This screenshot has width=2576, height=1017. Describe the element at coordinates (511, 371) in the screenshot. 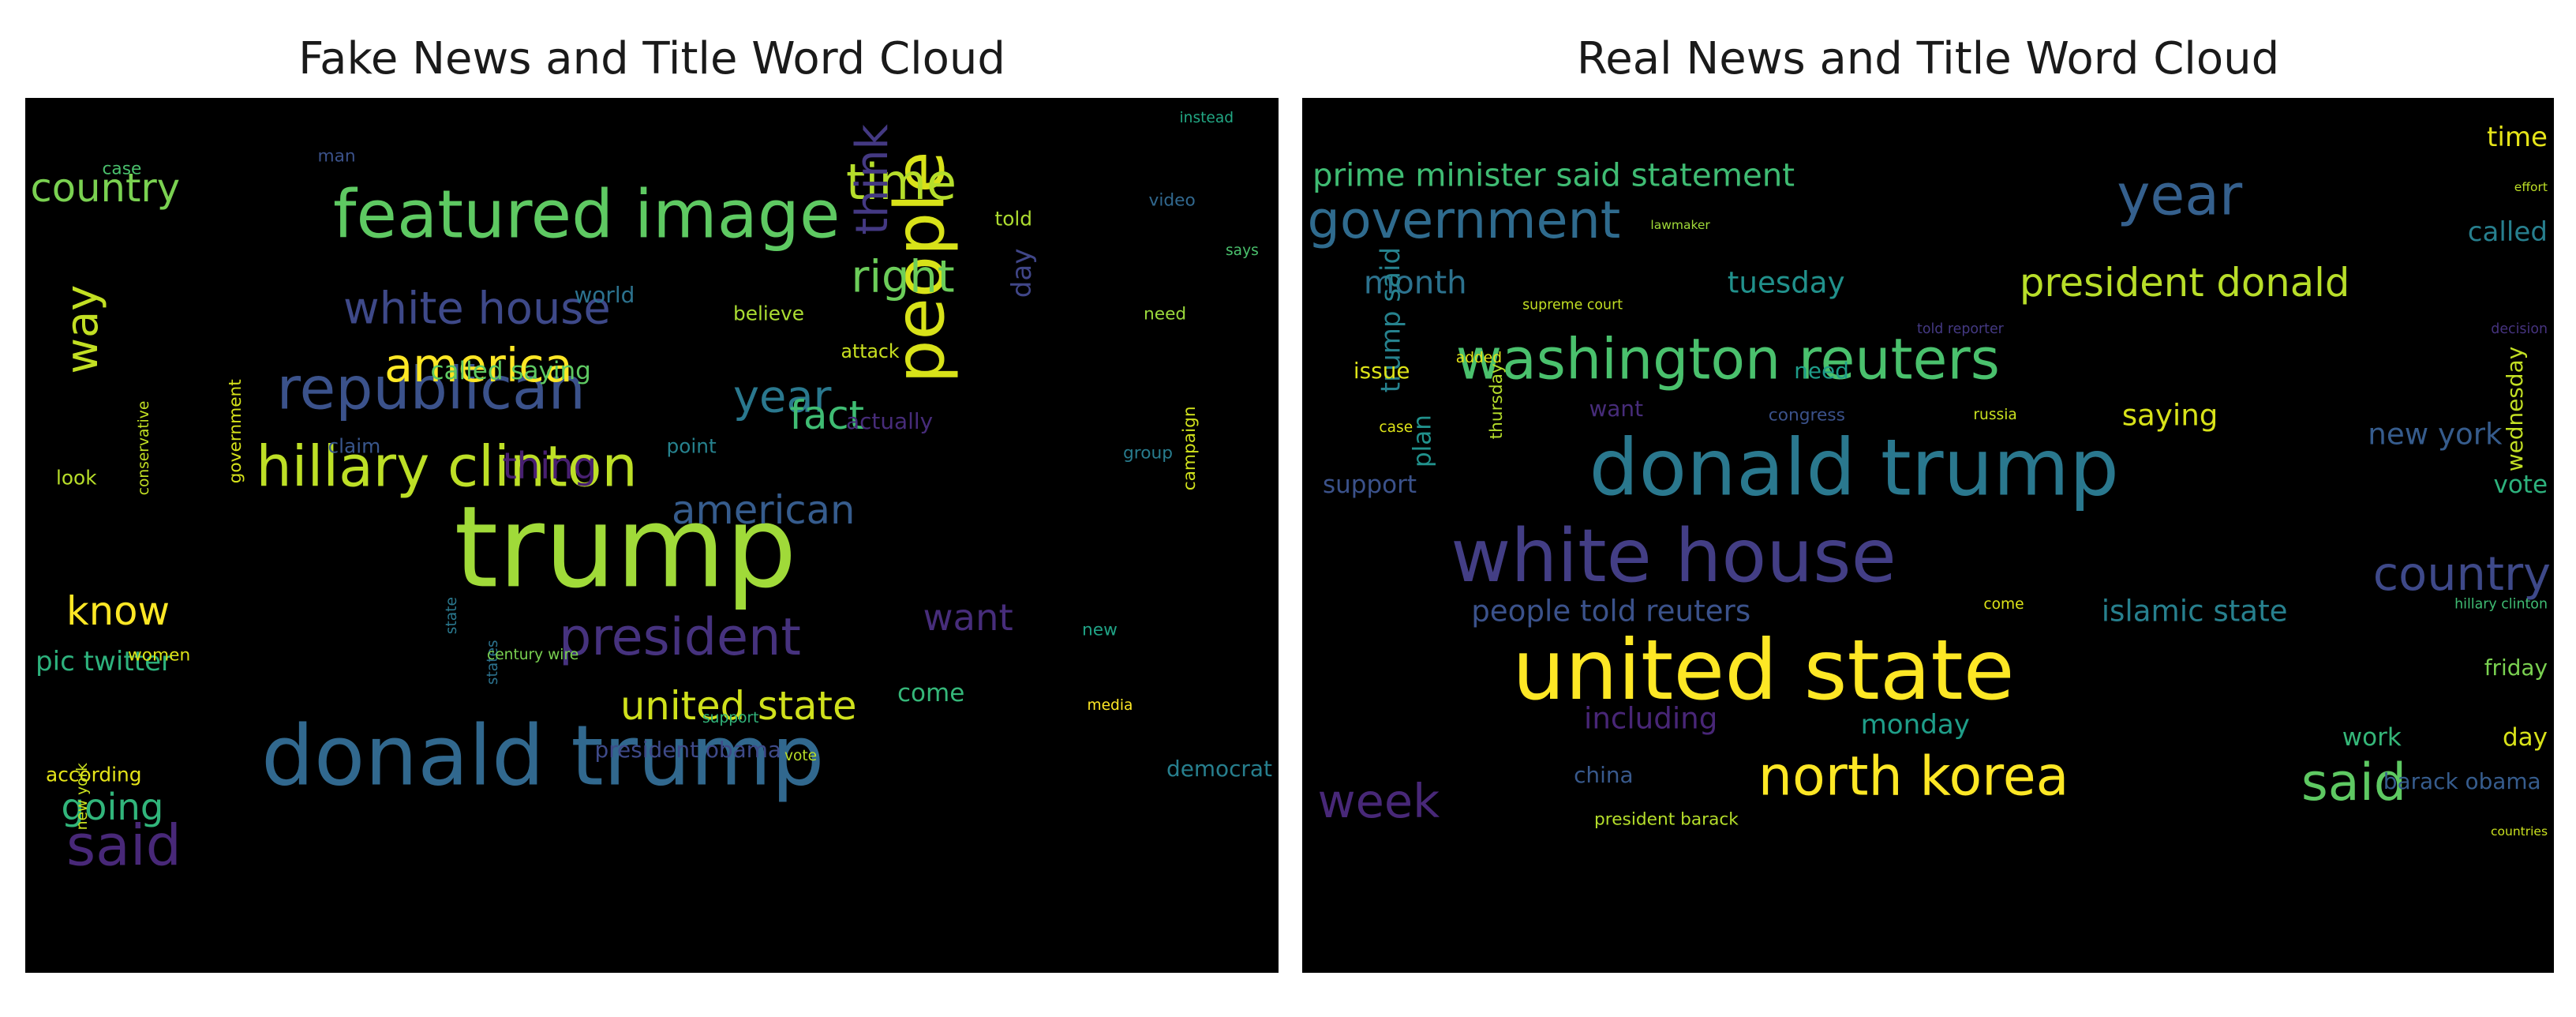

I see `word-called-saying: called saying` at that location.